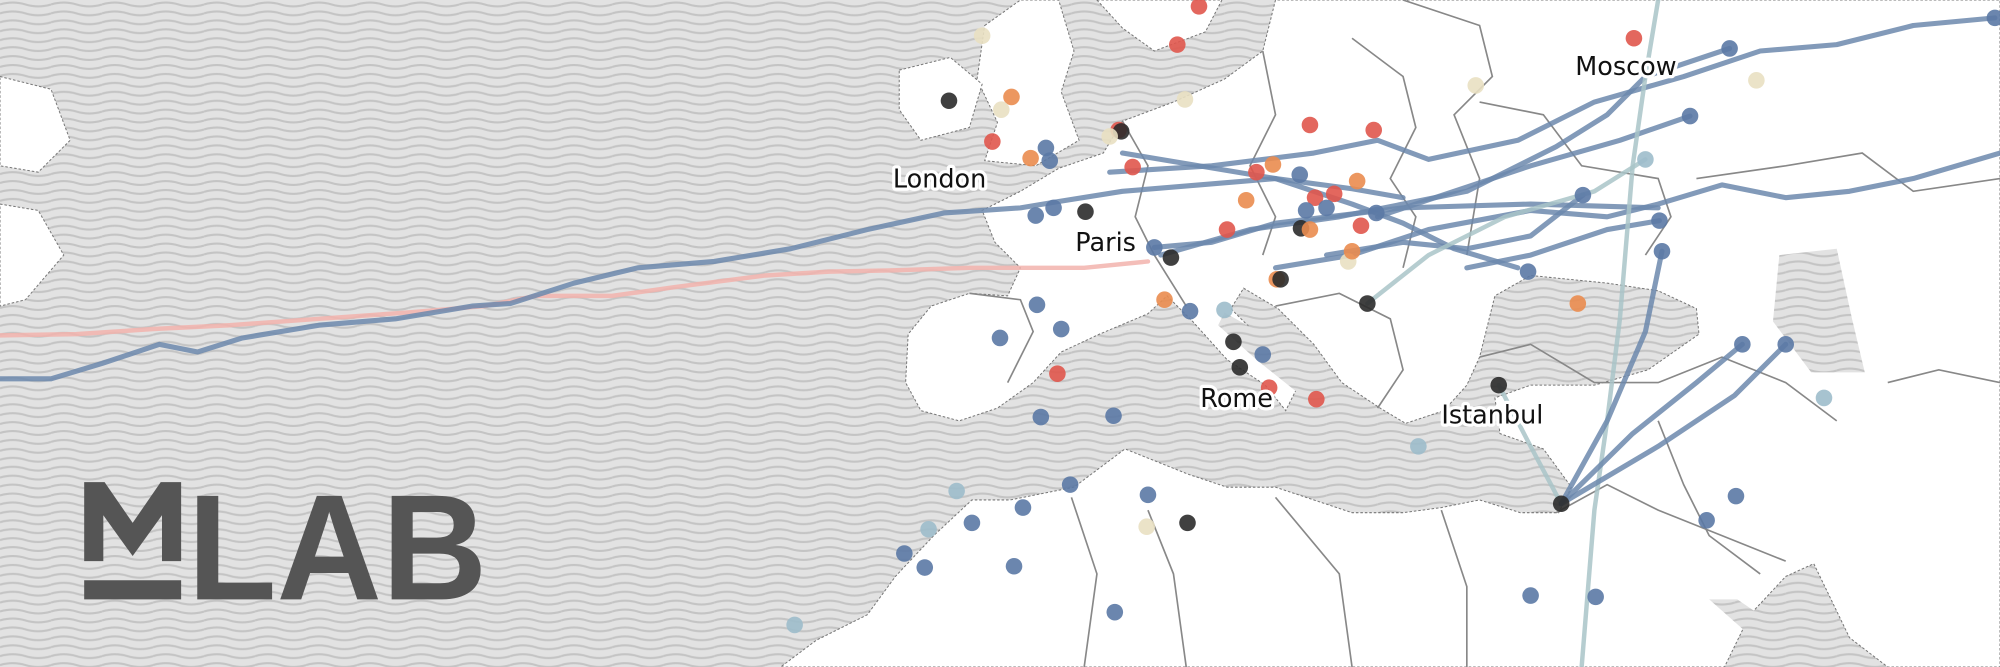  Describe the element at coordinates (1625, 67) in the screenshot. I see `city-label-moscow: Moscow` at that location.